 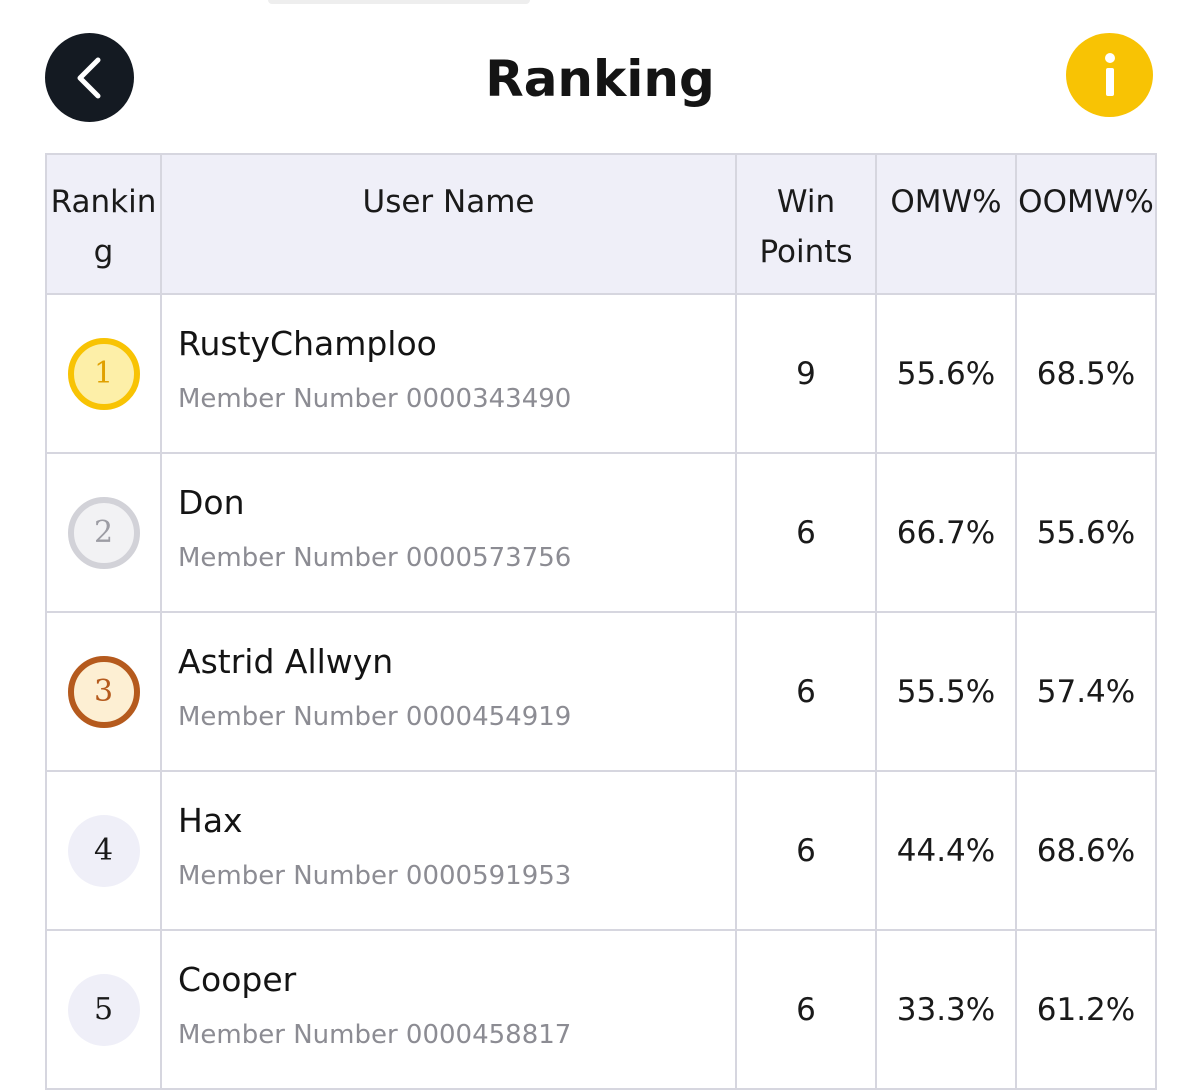 I want to click on table-row: 2 Don Member Number 0000573756 6 66.7% 55.6%, so click(x=601, y=532).